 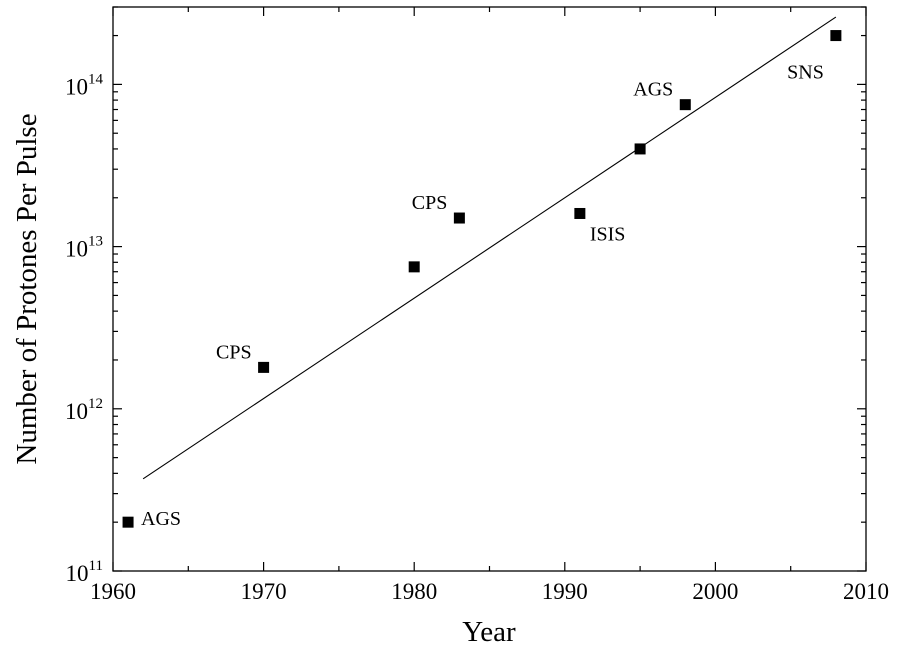 I want to click on x-tick-label: 2010, so click(x=866, y=591).